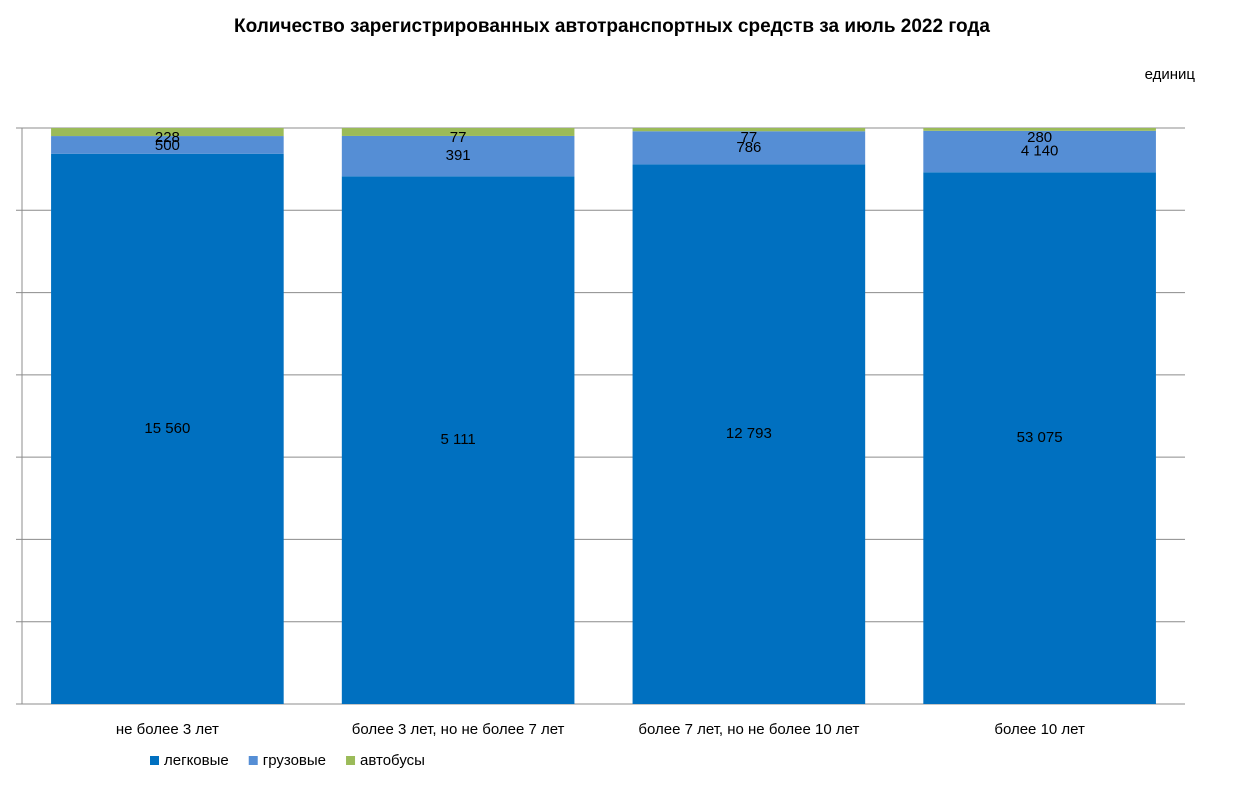  I want to click on data-label: 500, so click(167, 145).